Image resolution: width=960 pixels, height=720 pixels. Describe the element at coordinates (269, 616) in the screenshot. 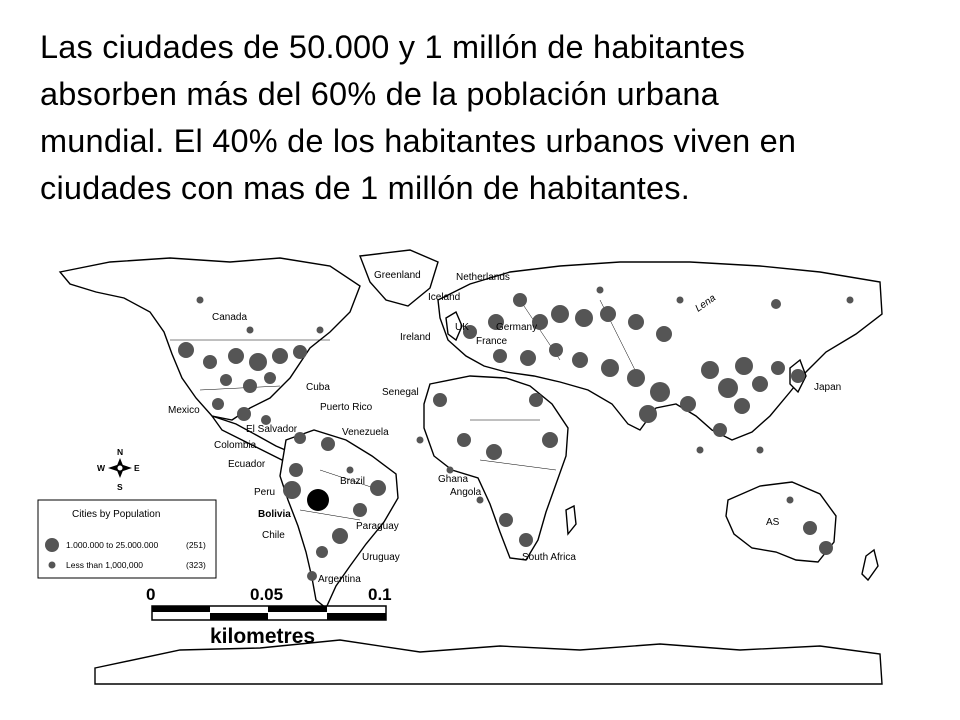

I see `scale-bar: 0 0.05 0.1 kilometres` at that location.